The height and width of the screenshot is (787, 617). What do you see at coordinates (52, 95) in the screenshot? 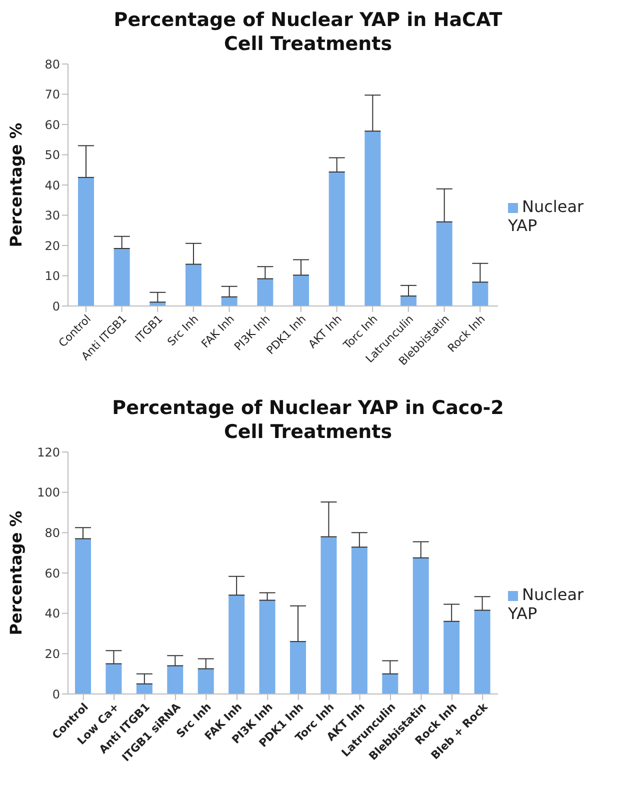
I see `y-tick-label: 70` at bounding box center [52, 95].